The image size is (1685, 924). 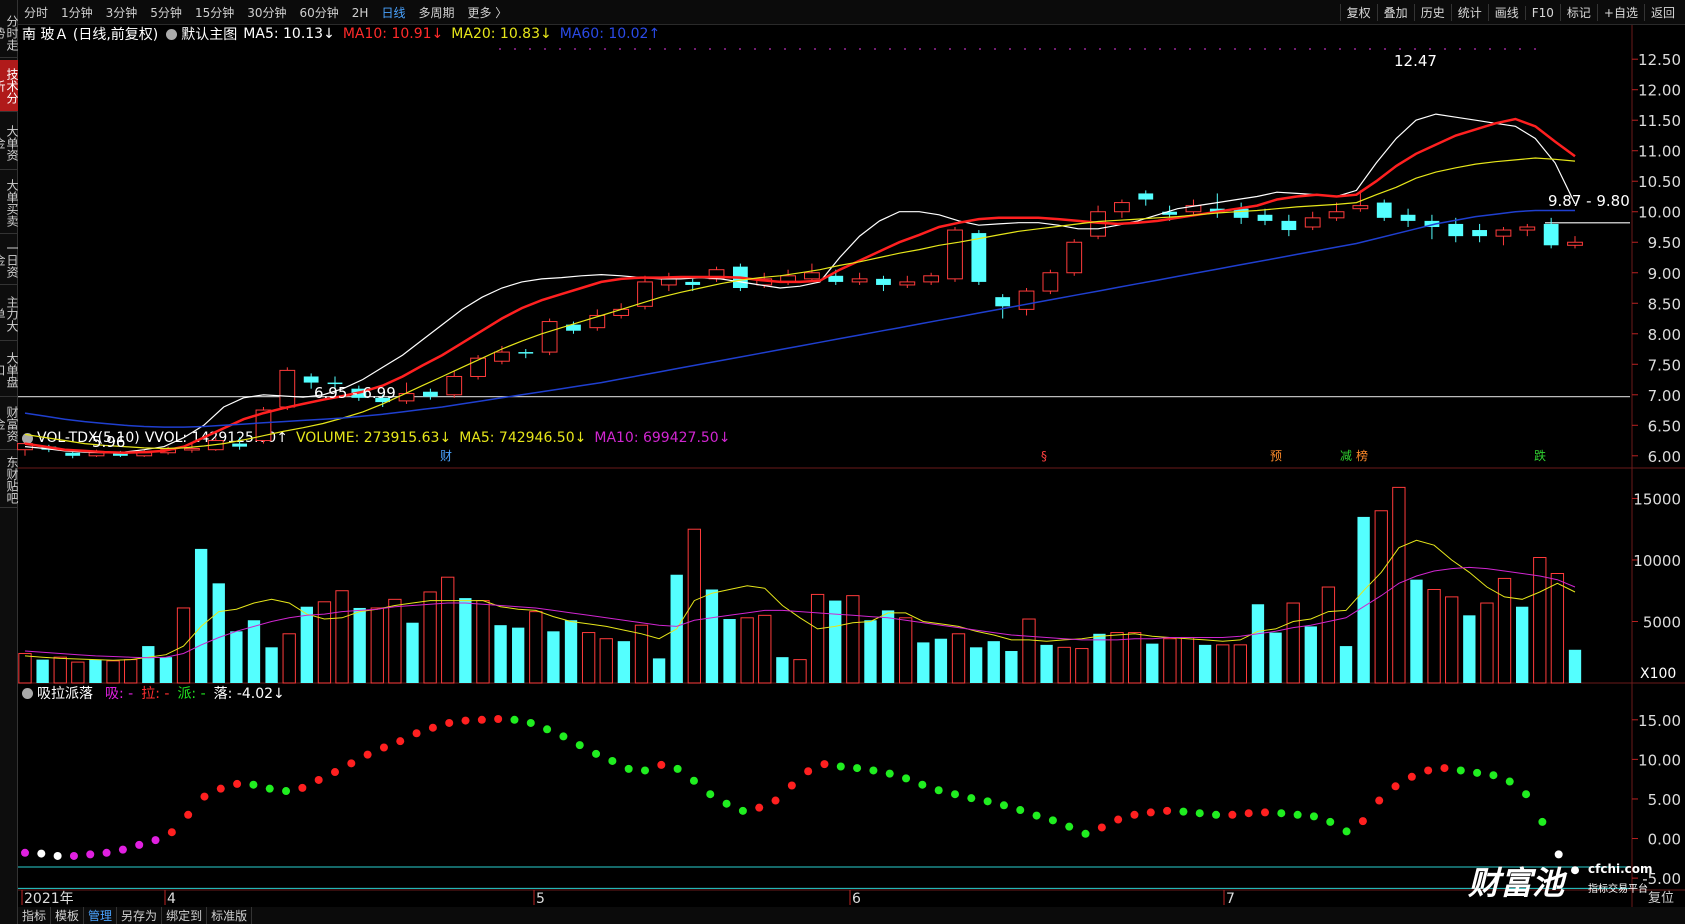 What do you see at coordinates (77, 13) in the screenshot?
I see `period-tab-1: 1分钟` at bounding box center [77, 13].